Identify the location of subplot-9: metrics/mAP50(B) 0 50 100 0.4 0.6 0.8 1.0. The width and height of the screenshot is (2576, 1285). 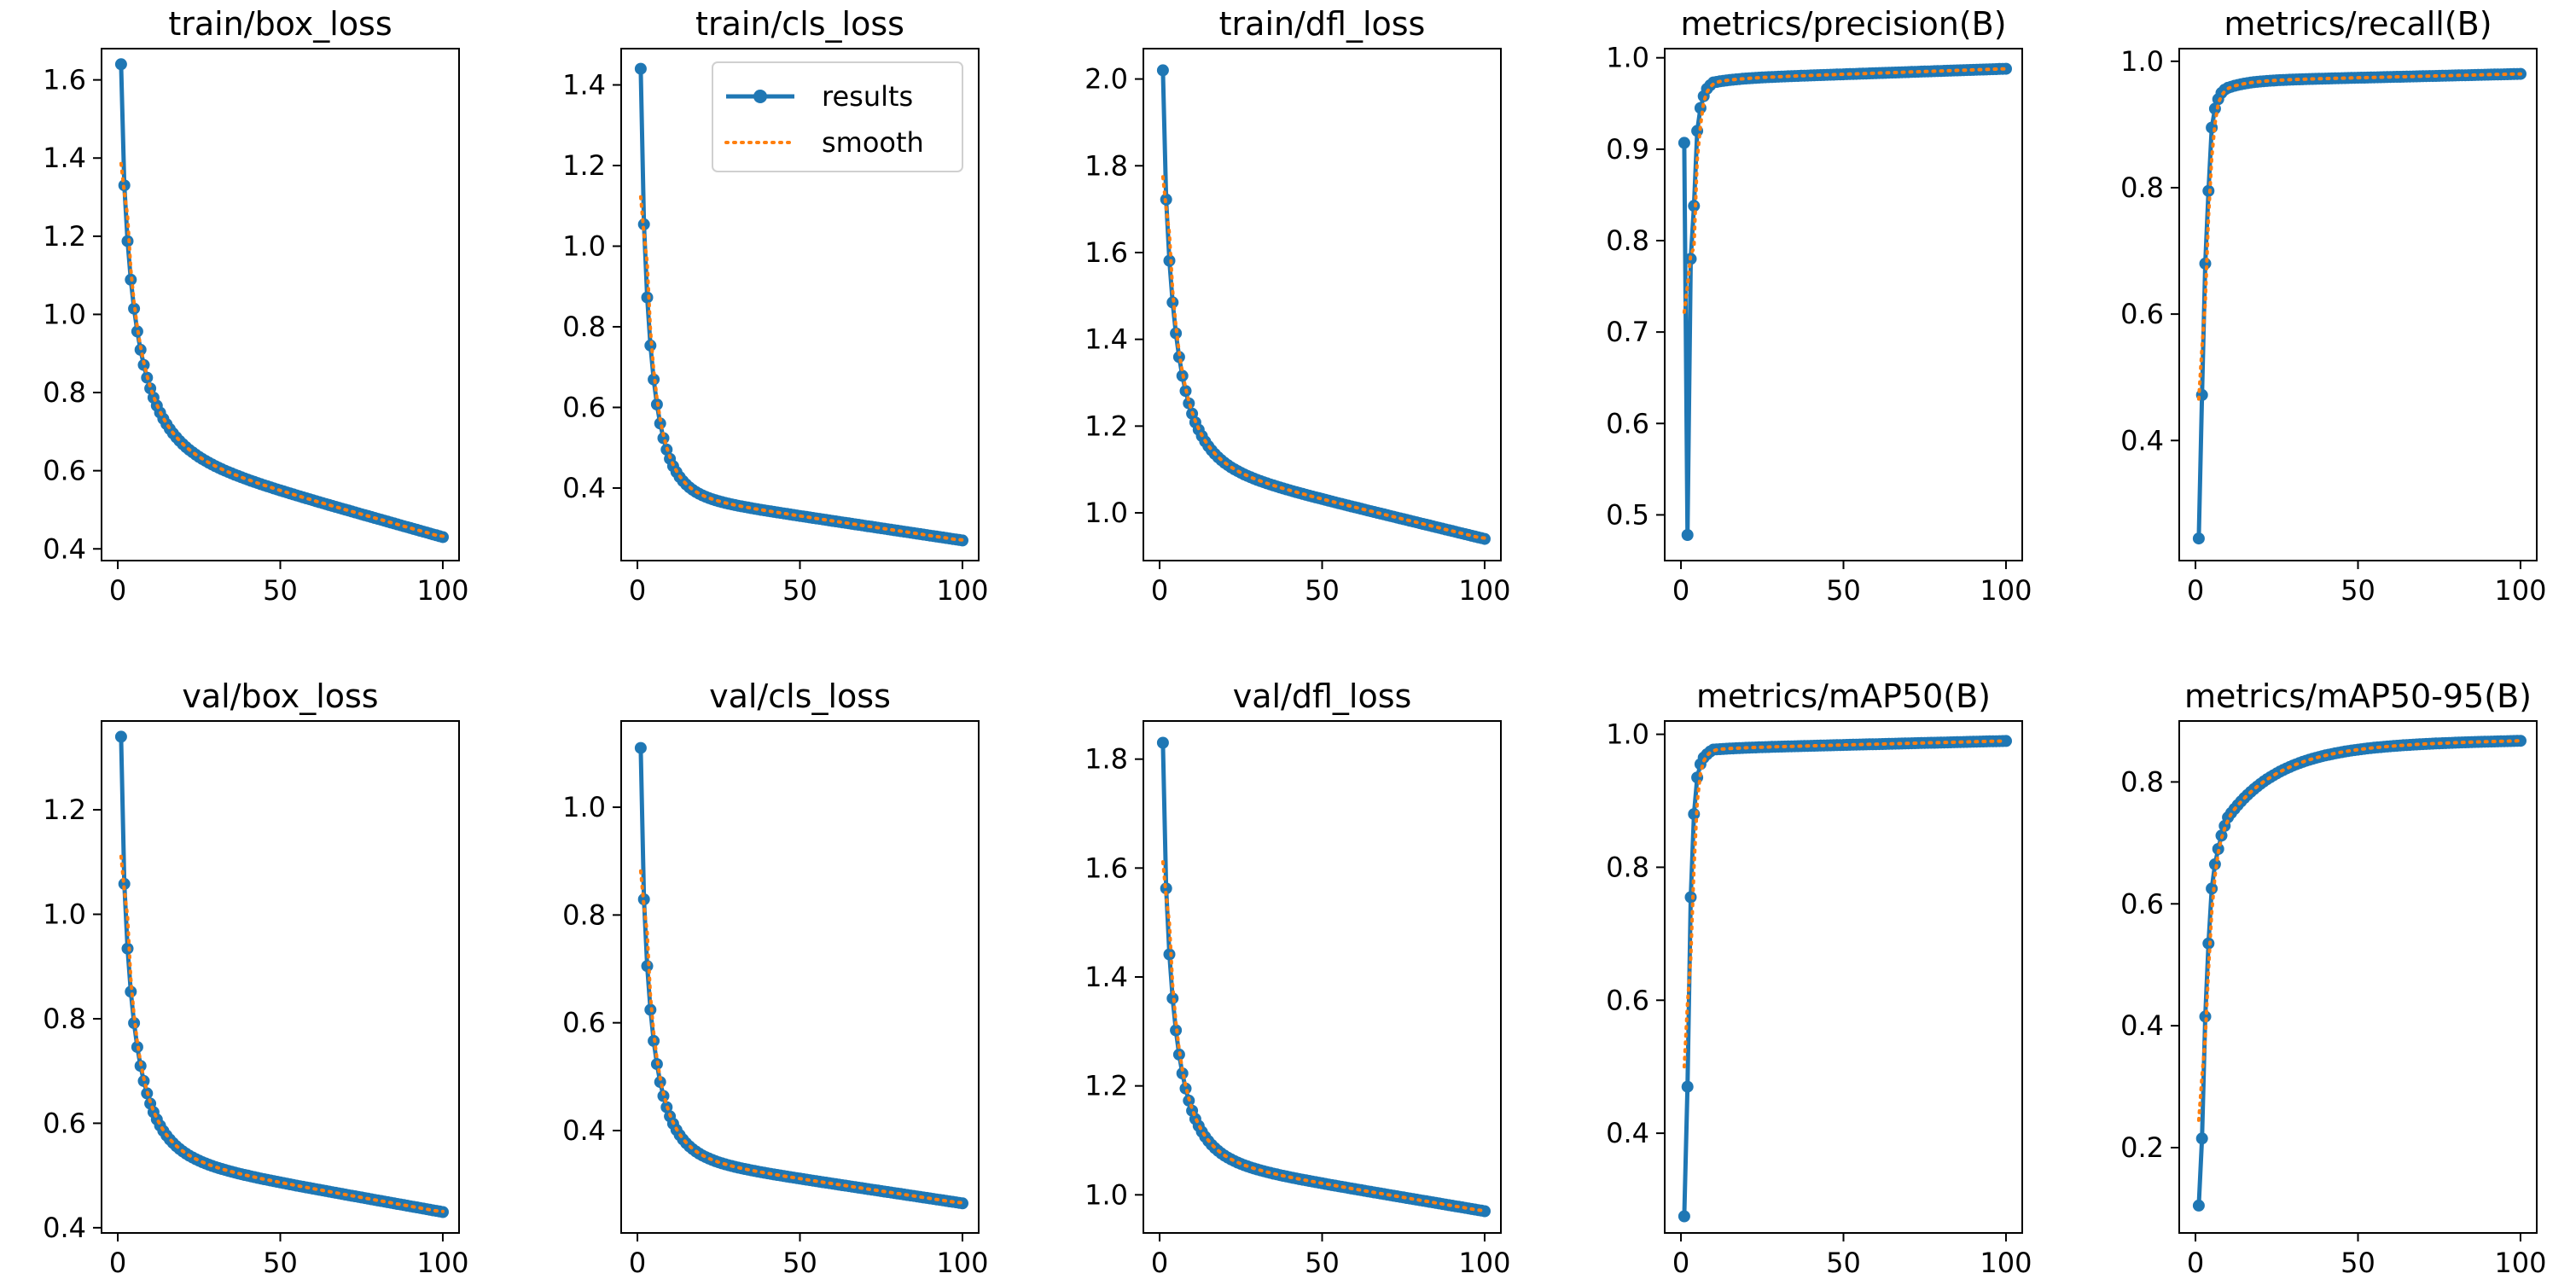
(1819, 978).